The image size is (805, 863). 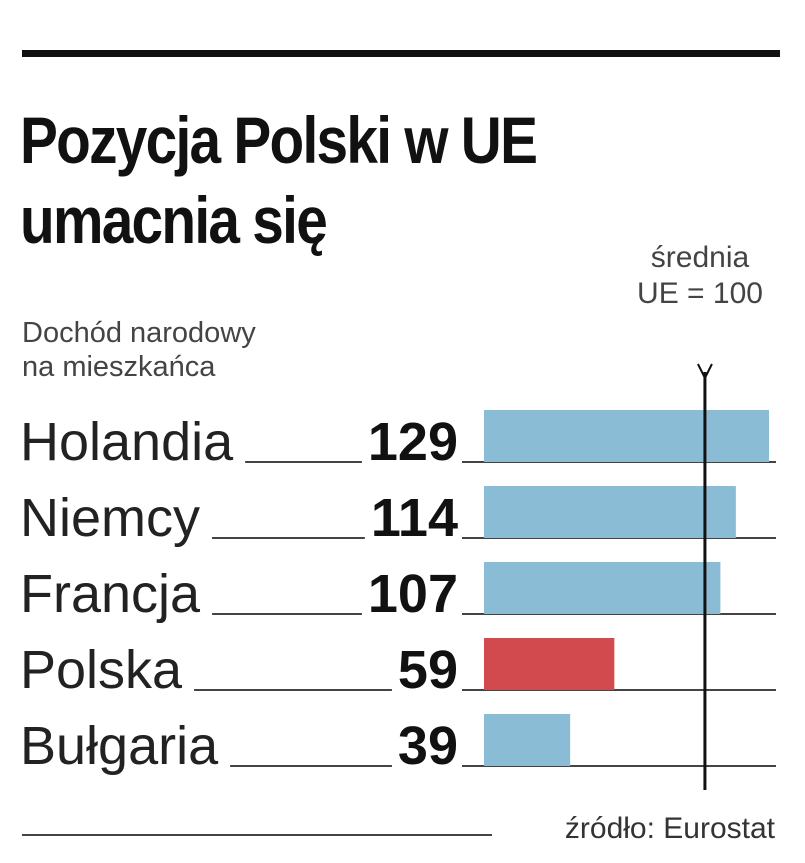 I want to click on value-label: 39, so click(x=428, y=746).